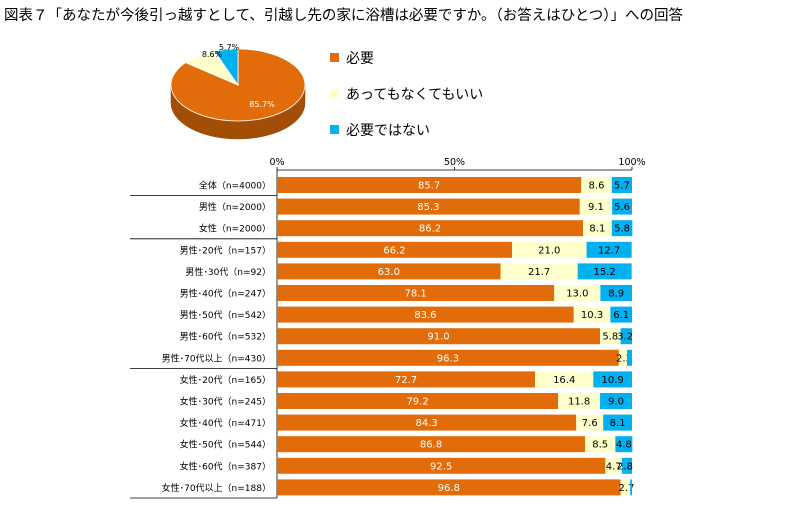 The height and width of the screenshot is (526, 808). Describe the element at coordinates (235, 186) in the screenshot. I see `category-label: 全体（n=4000）` at that location.